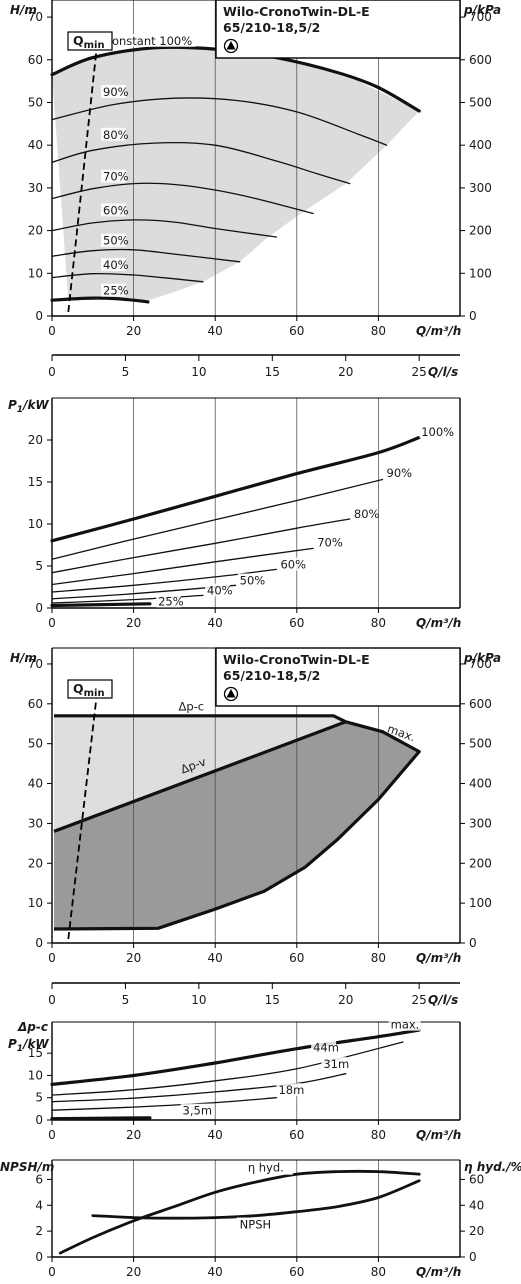 The height and width of the screenshot is (1284, 521). Describe the element at coordinates (296, 659) in the screenshot. I see `c4-title-line1: Wilo-CronoTwin-DL-E` at that location.